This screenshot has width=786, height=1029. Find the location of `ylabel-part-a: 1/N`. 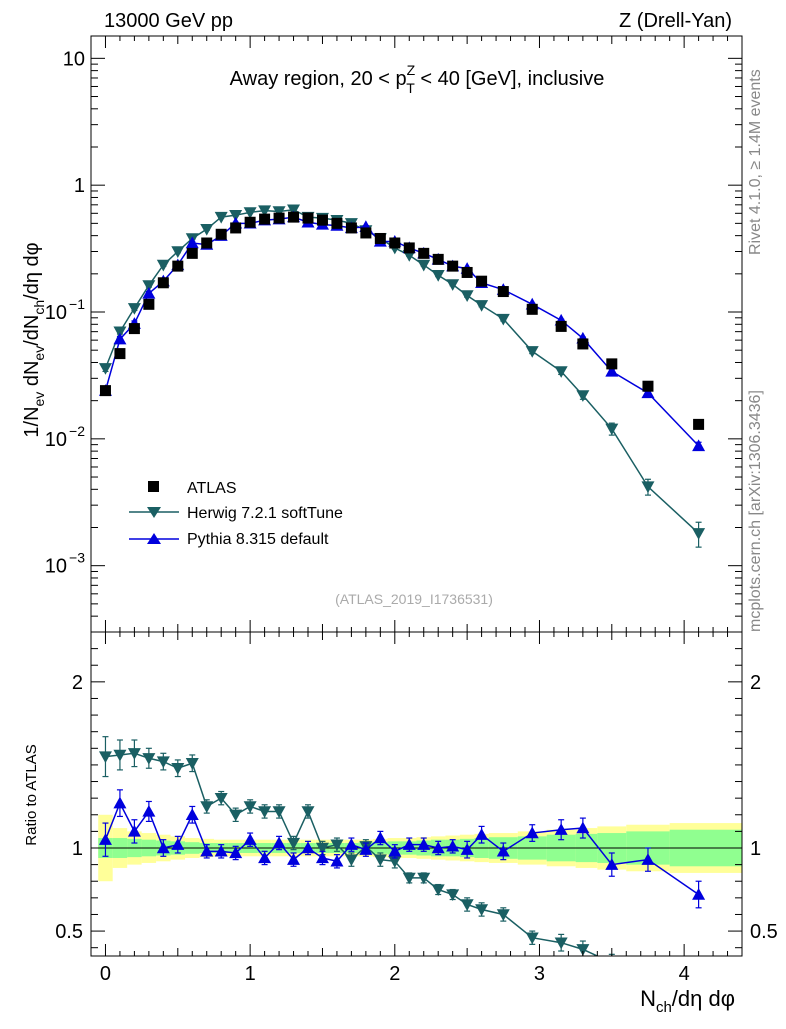

ylabel-part-a: 1/N is located at coordinates (32, 421).